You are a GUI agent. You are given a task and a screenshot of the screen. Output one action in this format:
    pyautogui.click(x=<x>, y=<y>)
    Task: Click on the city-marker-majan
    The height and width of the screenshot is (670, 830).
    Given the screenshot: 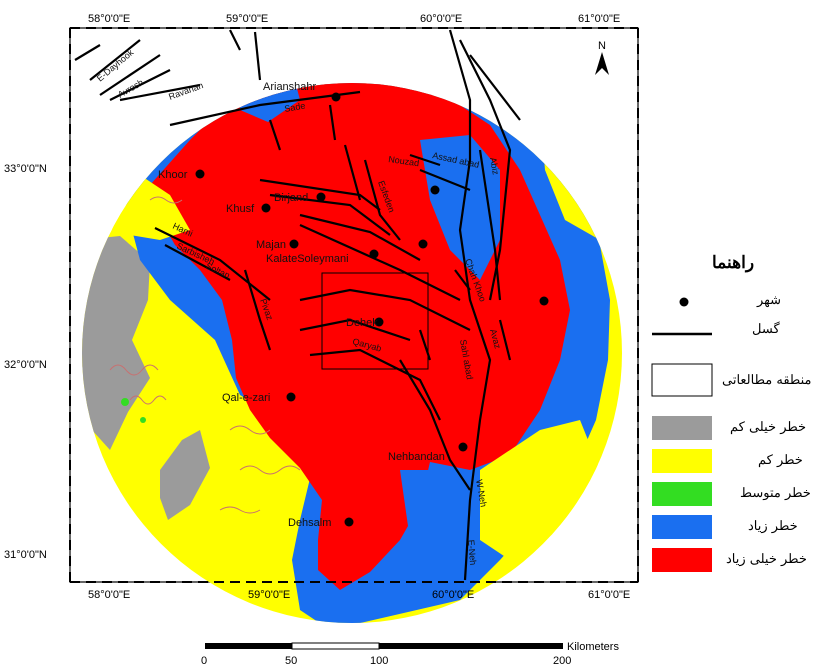 What is the action you would take?
    pyautogui.click(x=294, y=244)
    